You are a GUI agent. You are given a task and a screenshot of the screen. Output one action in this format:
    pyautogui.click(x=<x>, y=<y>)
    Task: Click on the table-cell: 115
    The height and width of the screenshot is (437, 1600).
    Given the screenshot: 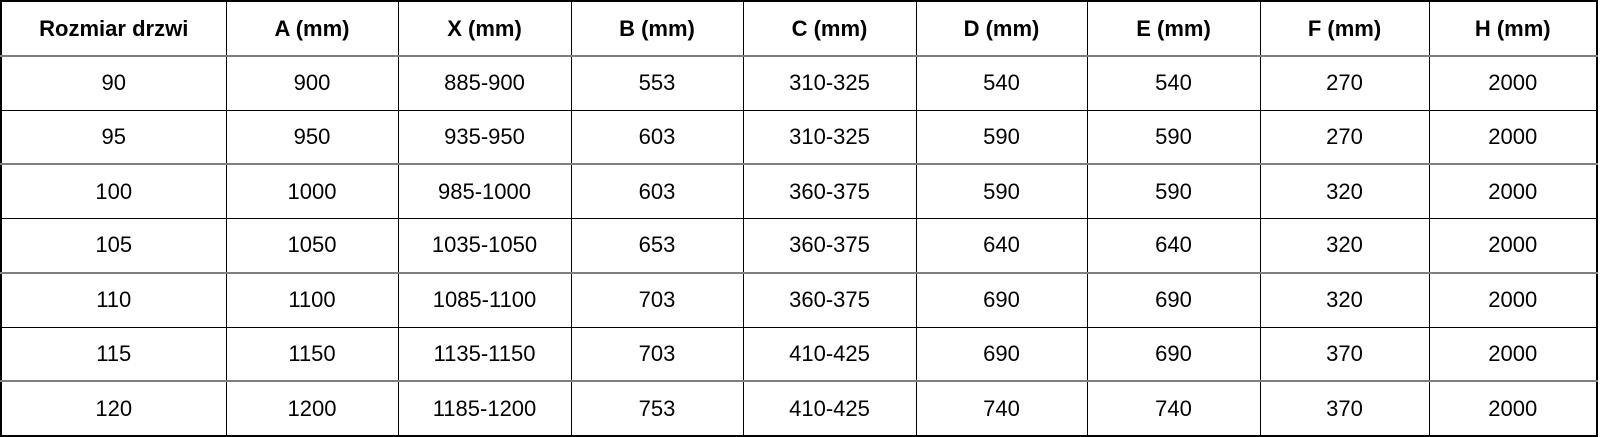 What is the action you would take?
    pyautogui.click(x=113, y=354)
    